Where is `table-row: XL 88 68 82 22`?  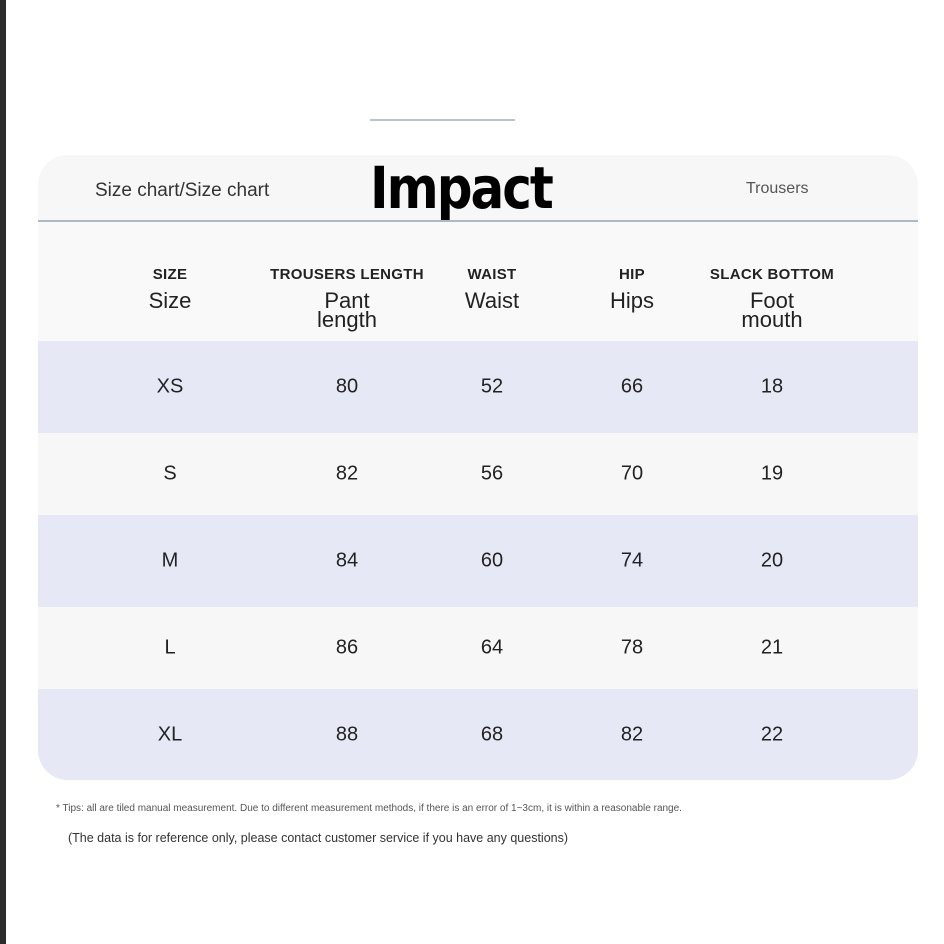
table-row: XL 88 68 82 22 is located at coordinates (478, 734).